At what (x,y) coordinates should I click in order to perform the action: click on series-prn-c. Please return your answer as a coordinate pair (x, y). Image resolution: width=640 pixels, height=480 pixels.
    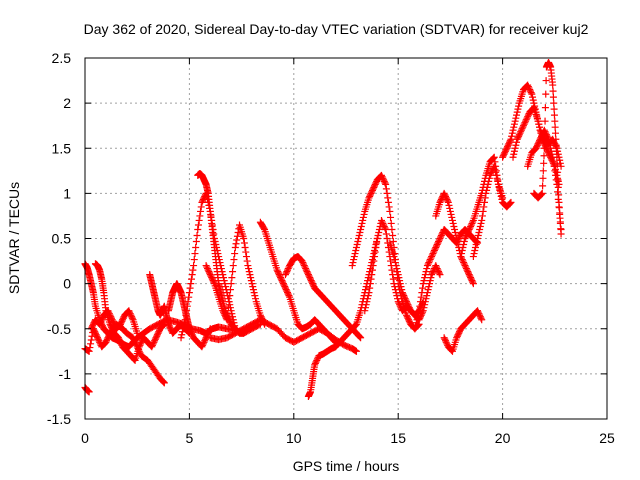
    Looking at the image, I should click on (172, 305).